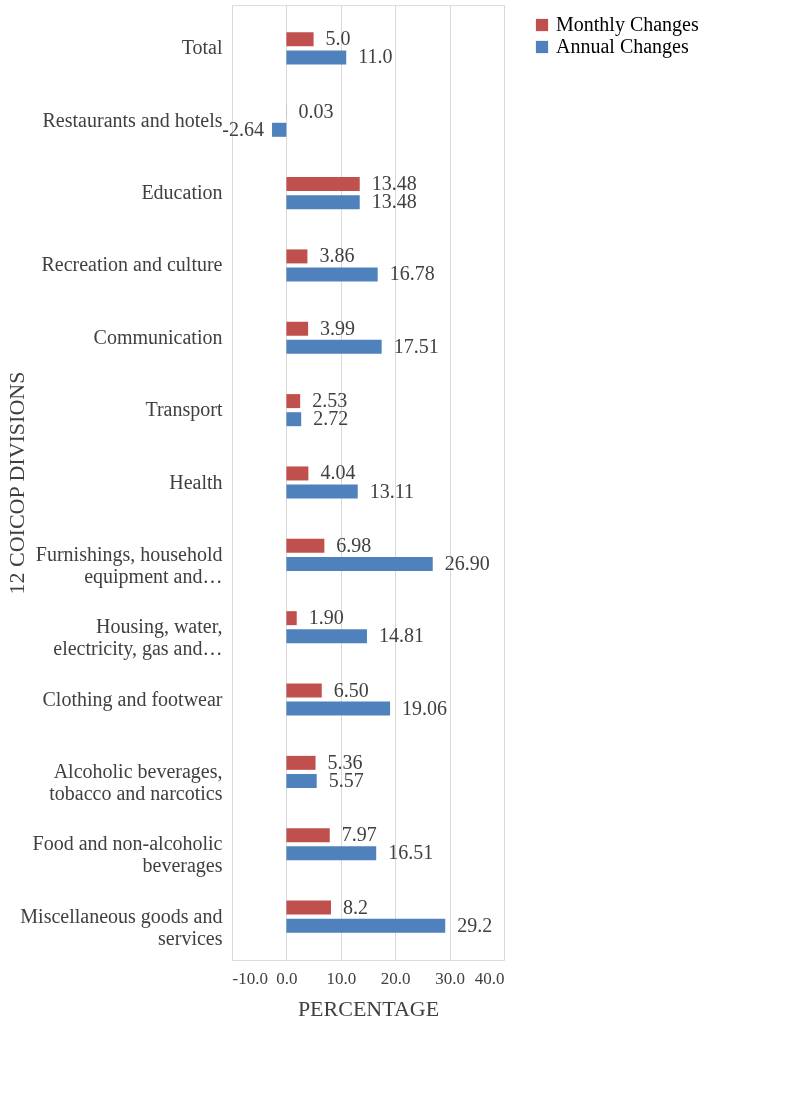  Describe the element at coordinates (337, 255) in the screenshot. I see `data-label: 3.86` at that location.